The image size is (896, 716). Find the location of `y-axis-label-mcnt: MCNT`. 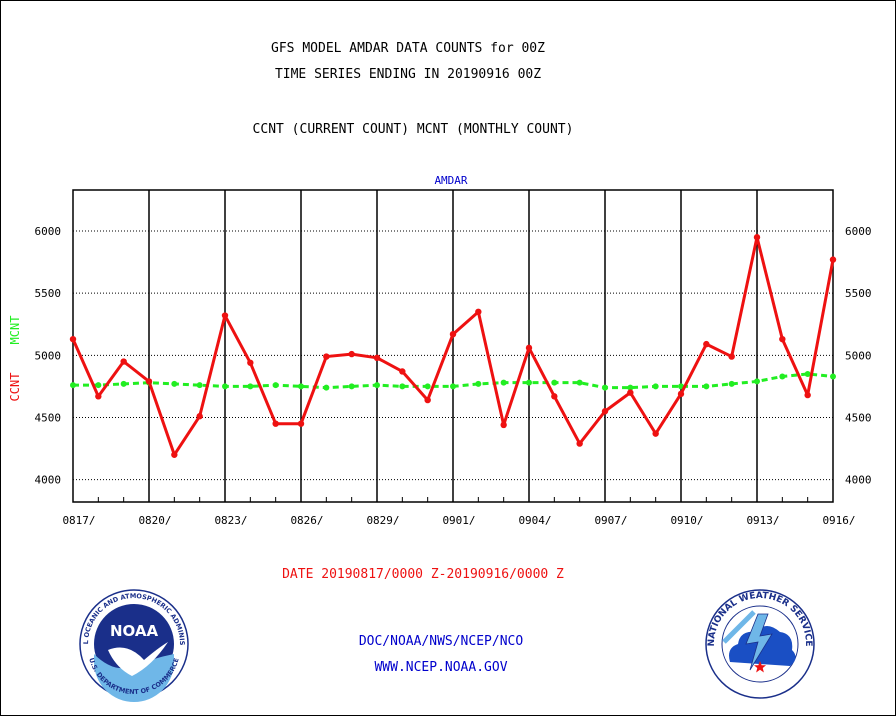

y-axis-label-mcnt: MCNT is located at coordinates (15, 330).